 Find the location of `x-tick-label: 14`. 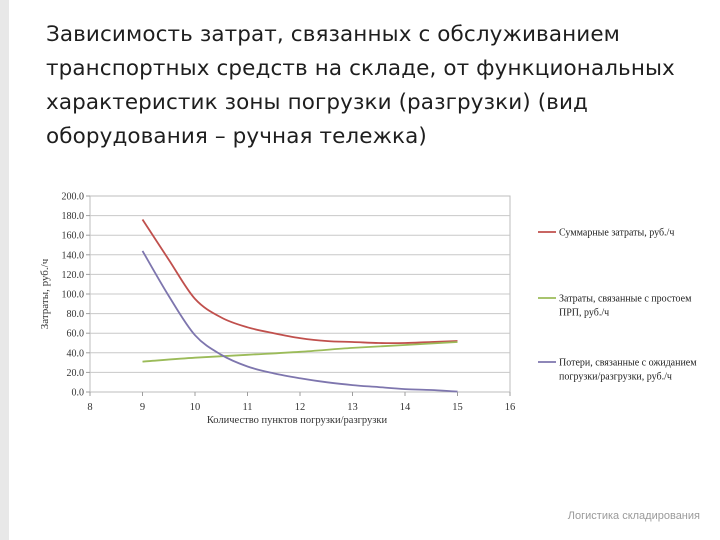

x-tick-label: 14 is located at coordinates (405, 407).